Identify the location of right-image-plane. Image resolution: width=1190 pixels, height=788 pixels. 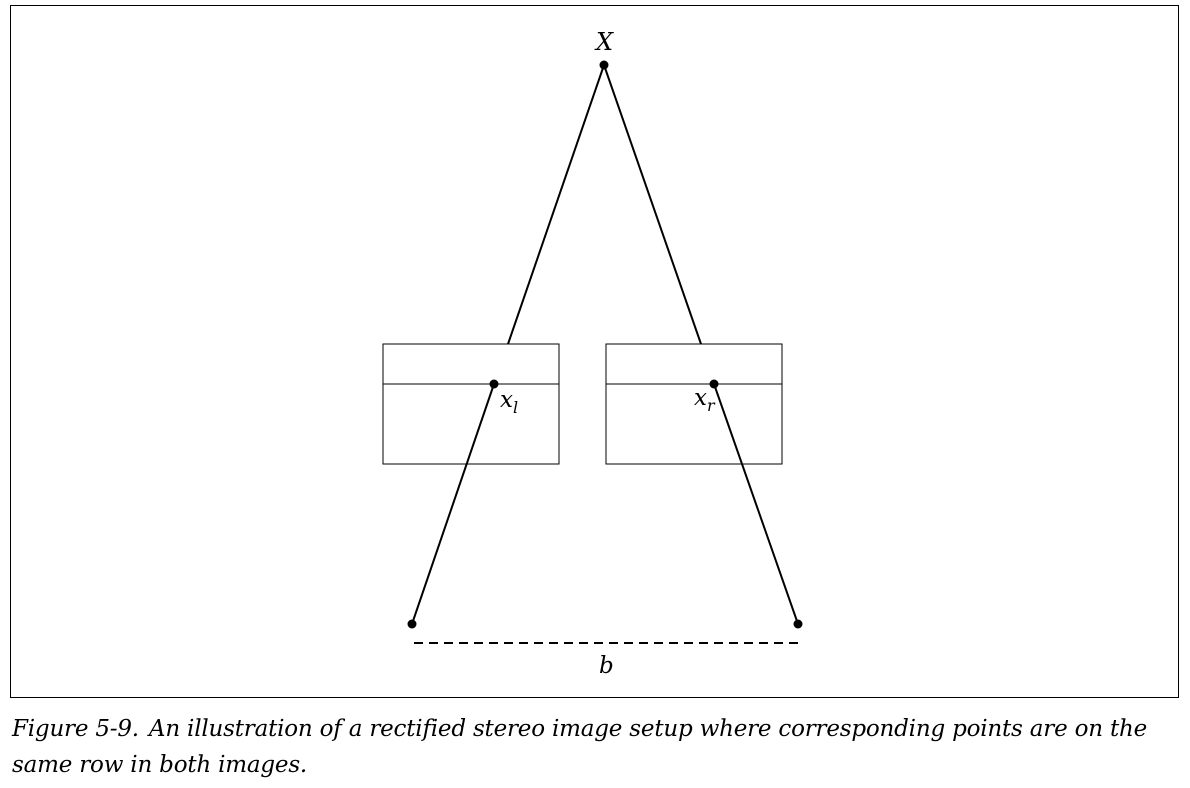
(694, 404).